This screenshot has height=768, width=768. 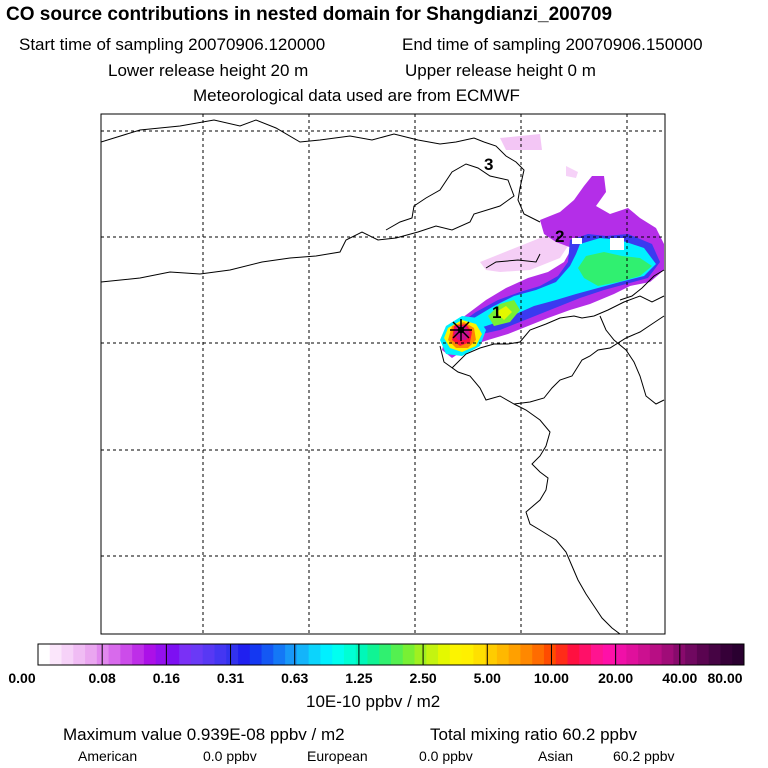 What do you see at coordinates (356, 95) in the screenshot?
I see `met-data-source: Meteorological data used are from ECMWF` at bounding box center [356, 95].